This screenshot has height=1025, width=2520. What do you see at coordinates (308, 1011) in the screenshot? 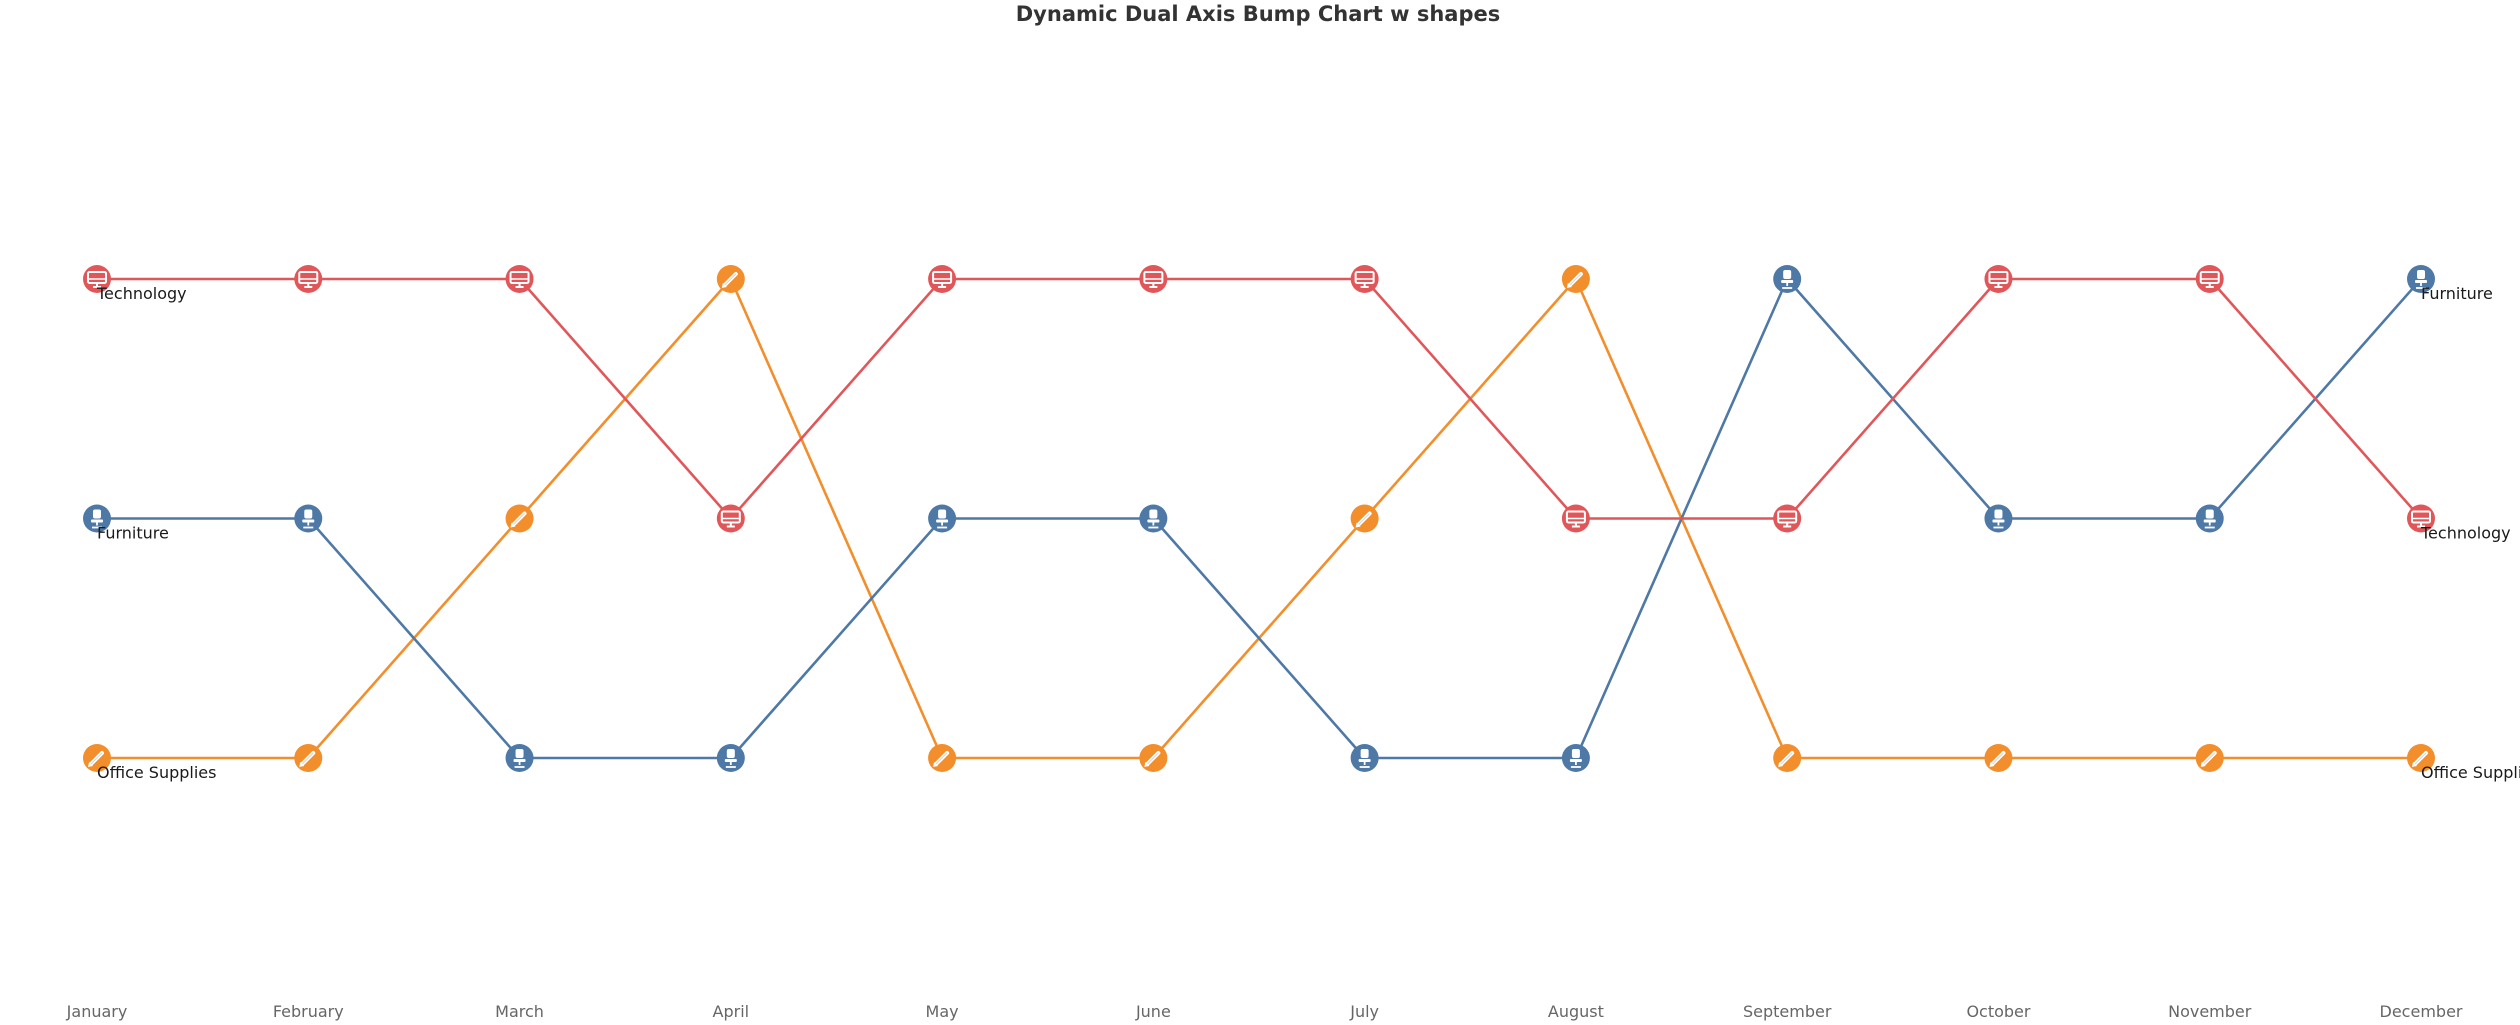
I see `x-tick-label-february: February` at bounding box center [308, 1011].